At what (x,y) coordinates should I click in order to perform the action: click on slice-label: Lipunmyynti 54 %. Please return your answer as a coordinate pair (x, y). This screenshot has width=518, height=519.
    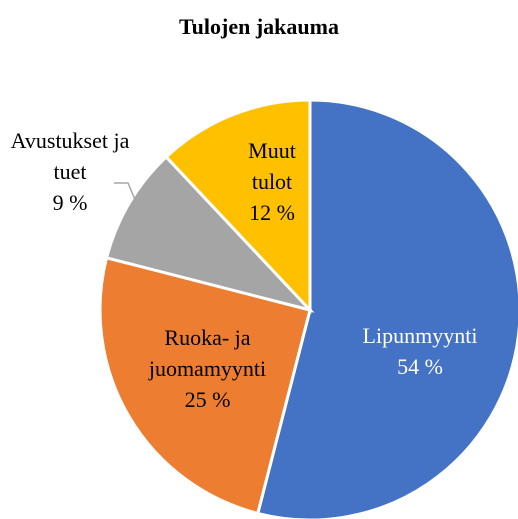
    Looking at the image, I should click on (420, 351).